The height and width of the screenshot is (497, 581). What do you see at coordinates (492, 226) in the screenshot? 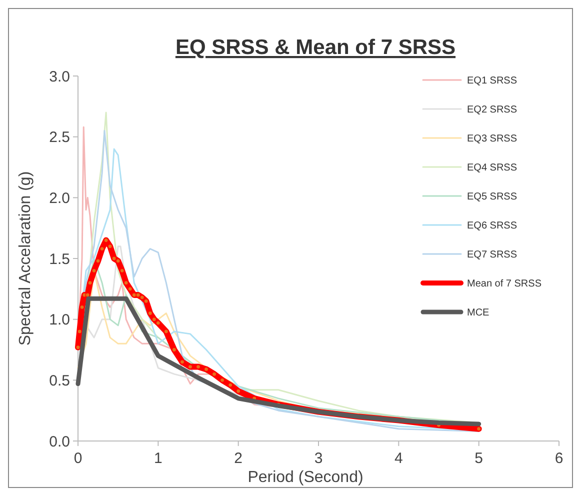
I see `legend-label: EQ6 SRSS` at bounding box center [492, 226].